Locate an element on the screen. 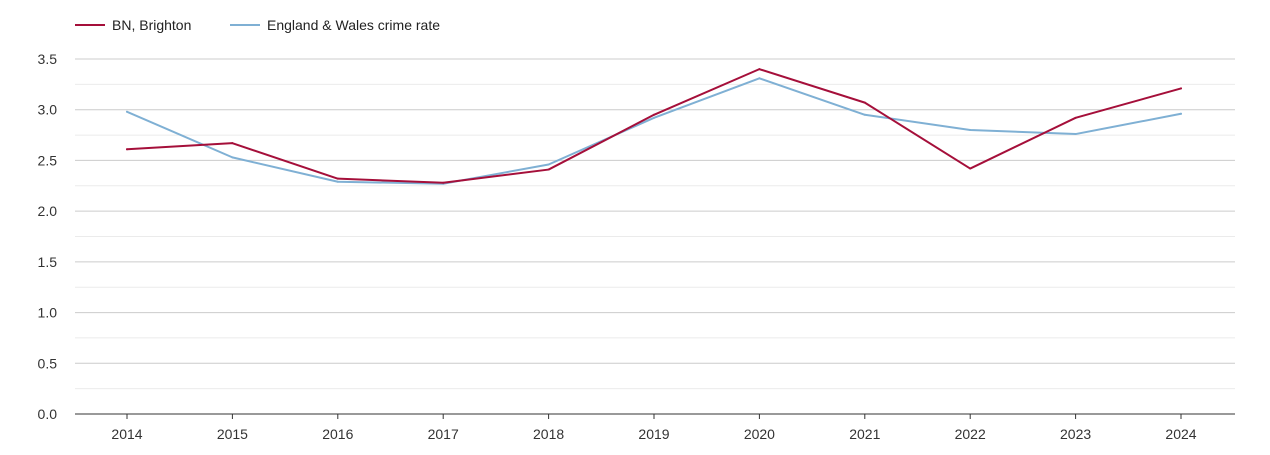 Image resolution: width=1270 pixels, height=455 pixels. data-point-series-1-2021 is located at coordinates (864, 102).